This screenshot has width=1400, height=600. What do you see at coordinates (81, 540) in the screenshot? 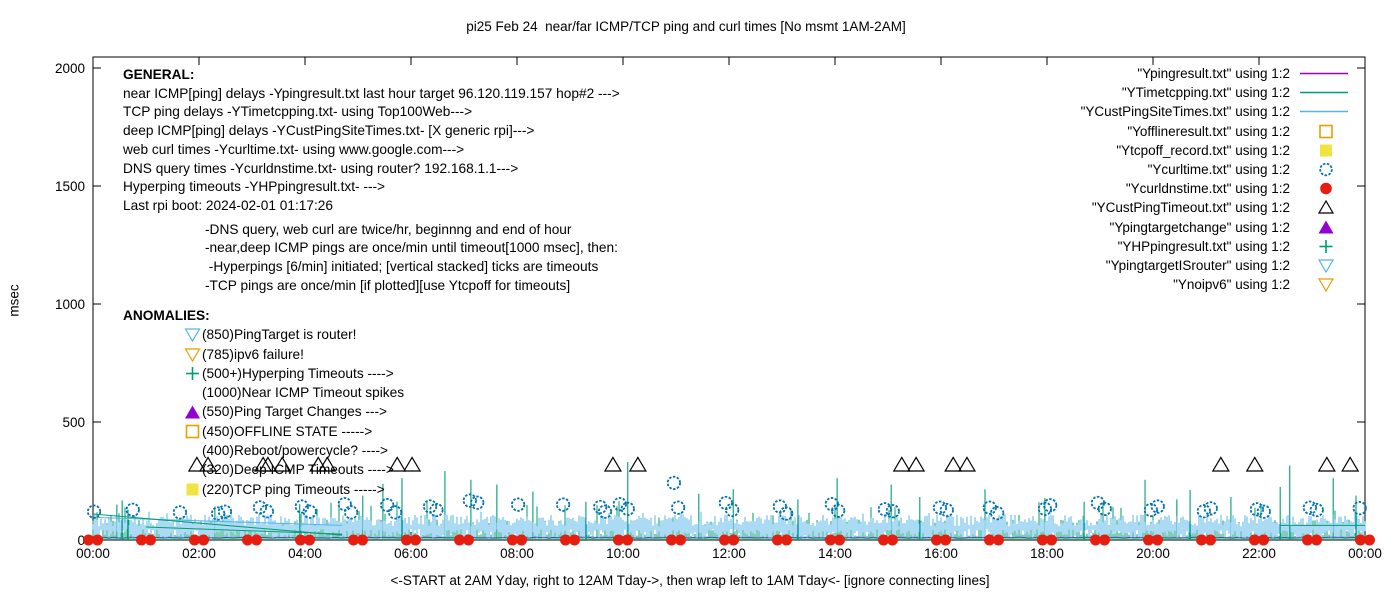
I see `y-tick-label: 0` at bounding box center [81, 540].